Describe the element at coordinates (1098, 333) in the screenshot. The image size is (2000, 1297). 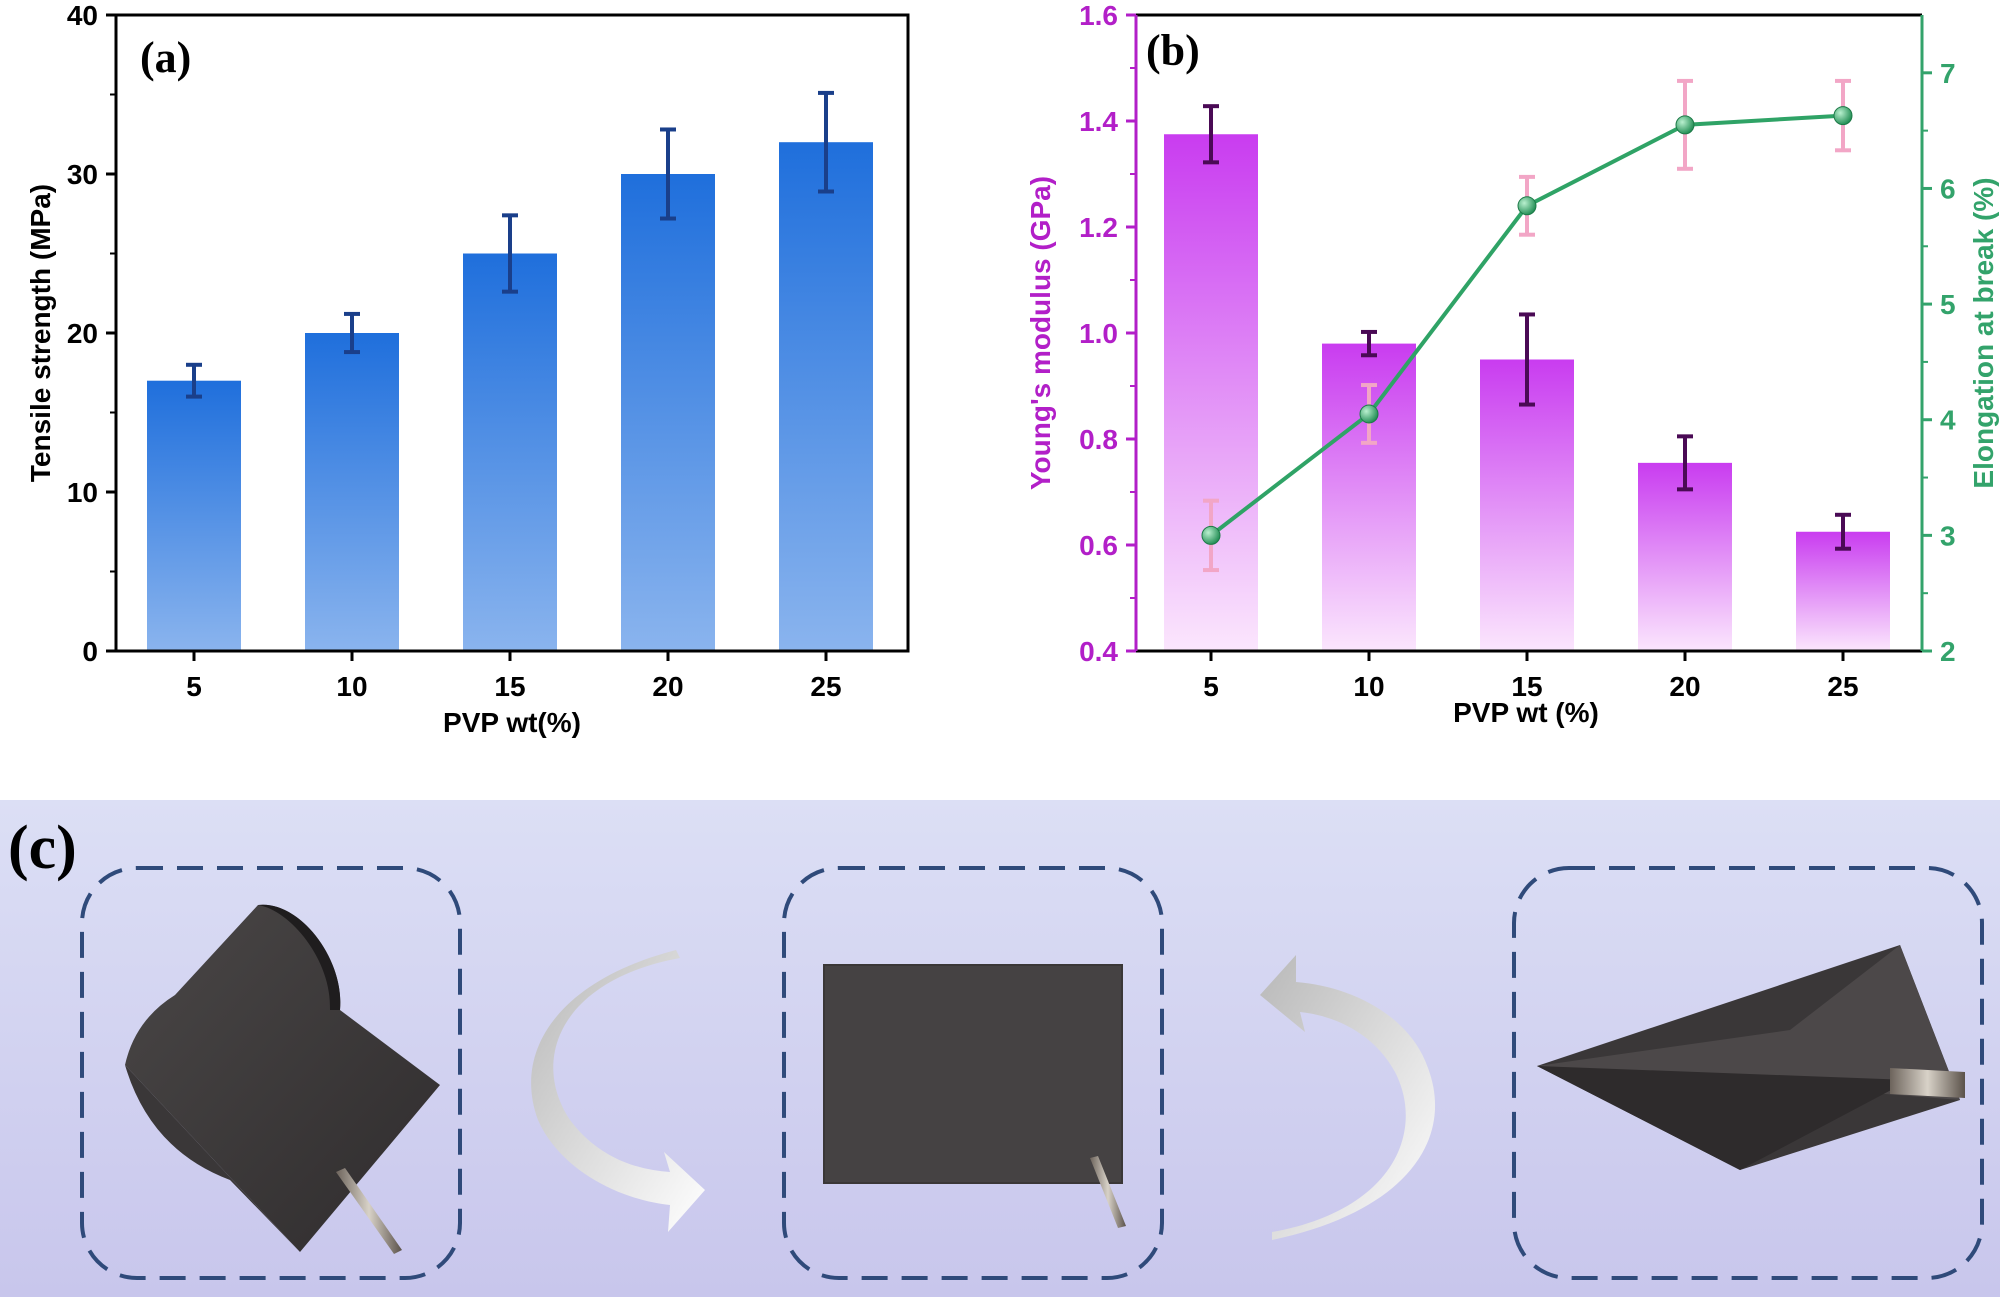
I see `y-tick-label-b-1.0: 1.0` at that location.